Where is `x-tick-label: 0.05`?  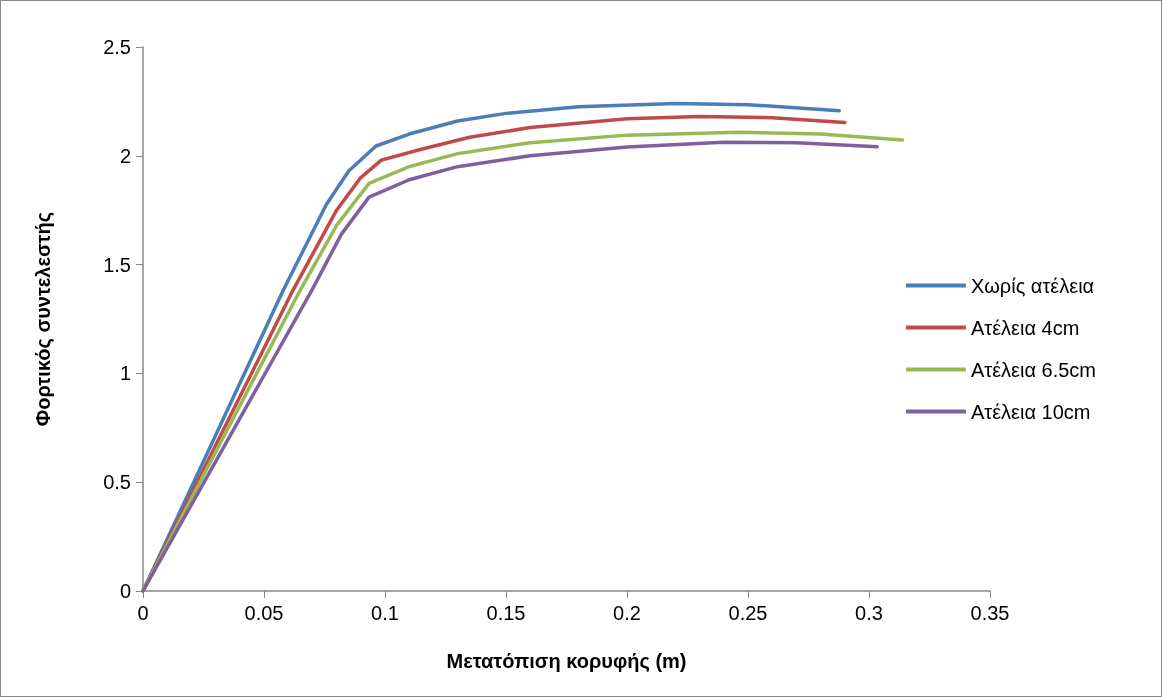 x-tick-label: 0.05 is located at coordinates (264, 613).